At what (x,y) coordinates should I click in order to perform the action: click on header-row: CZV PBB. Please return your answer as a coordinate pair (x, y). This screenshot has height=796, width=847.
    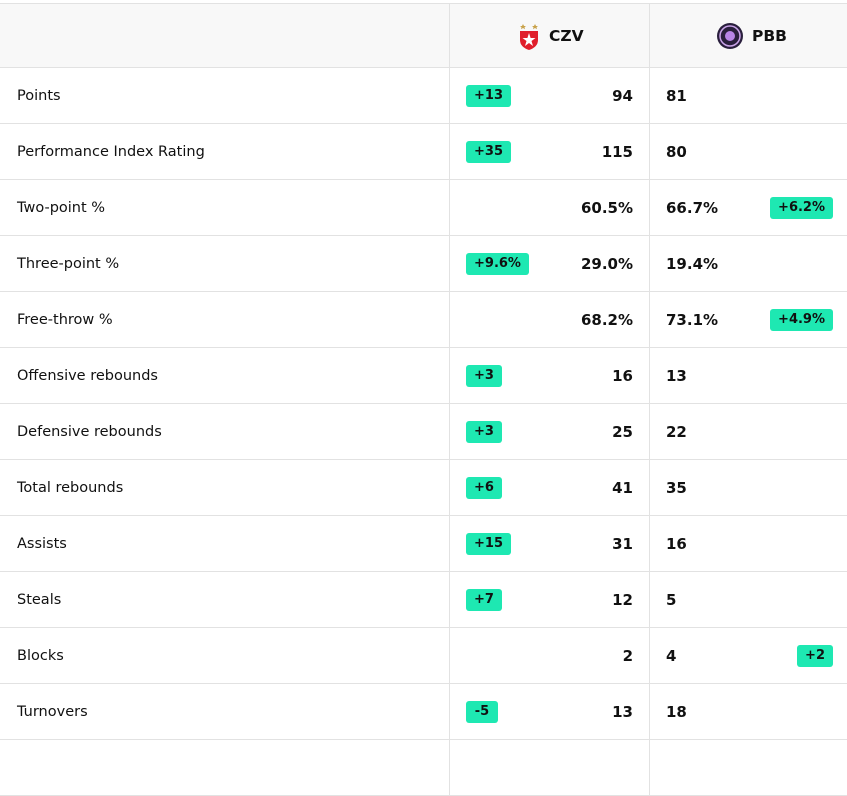
    Looking at the image, I should click on (423, 36).